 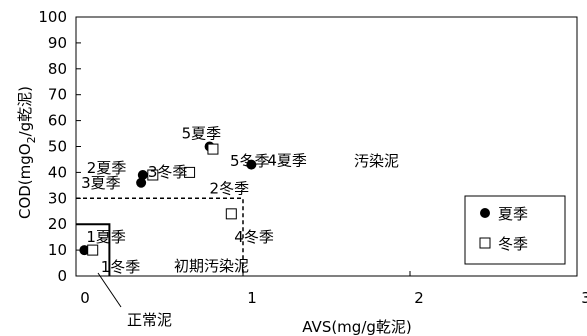 What do you see at coordinates (149, 320) in the screenshot?
I see `region-label-normal: 正常泥` at bounding box center [149, 320].